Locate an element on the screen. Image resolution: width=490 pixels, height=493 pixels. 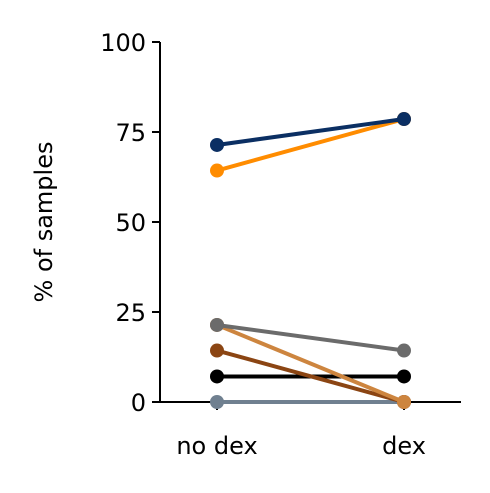
y-axis-title: % of samples is located at coordinates (44, 222).